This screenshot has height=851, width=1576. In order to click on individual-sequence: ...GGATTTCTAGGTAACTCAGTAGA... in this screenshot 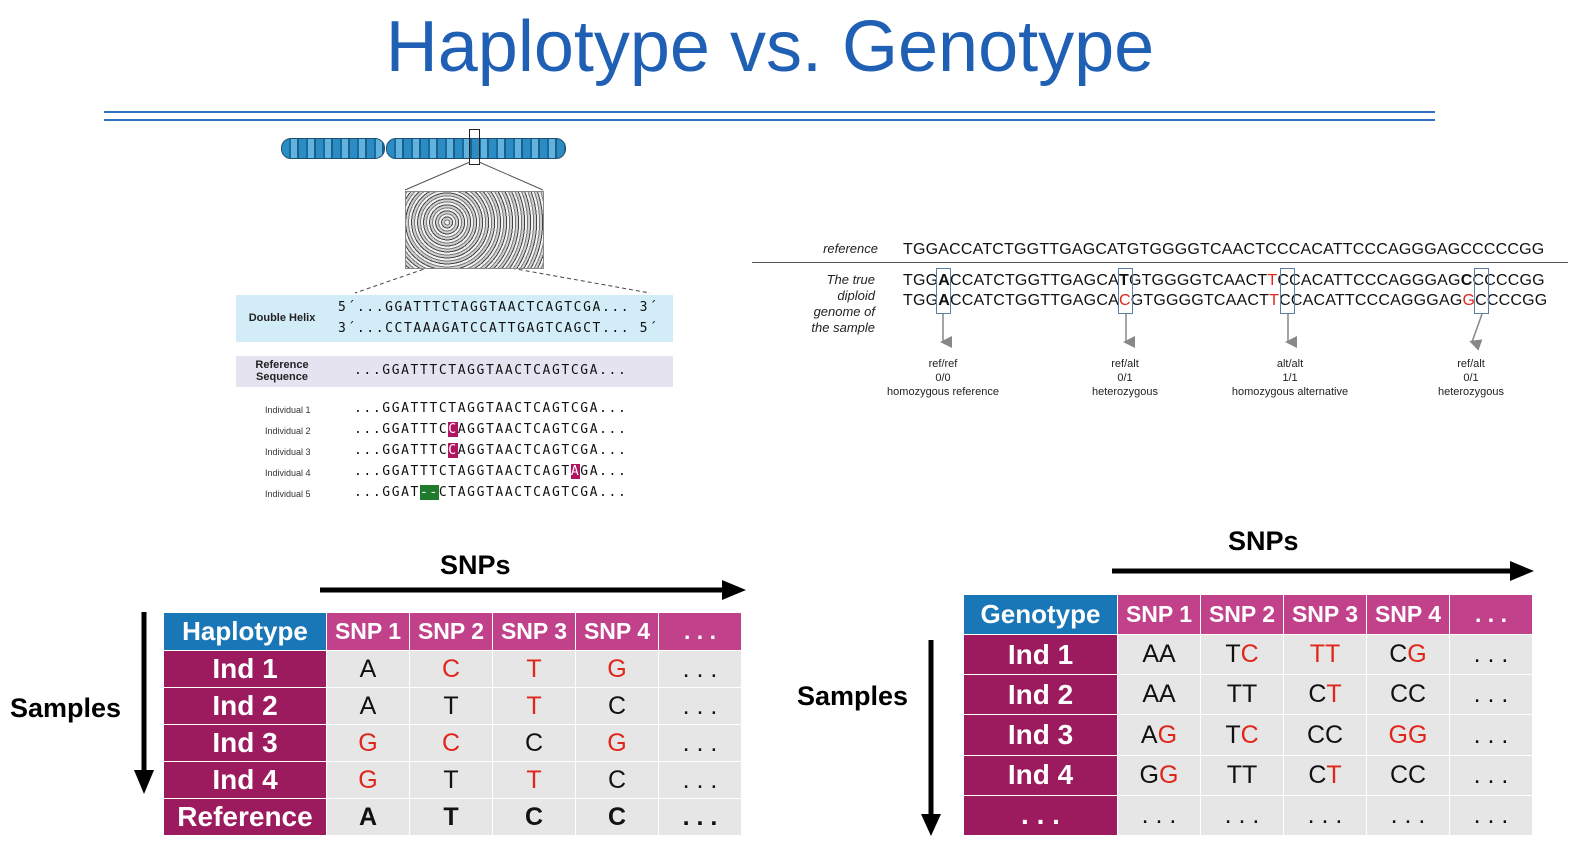, I will do `click(490, 471)`.